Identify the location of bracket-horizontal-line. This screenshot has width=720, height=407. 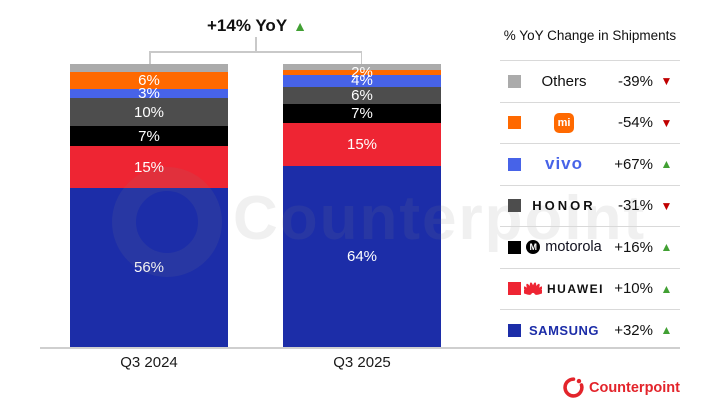
(255, 52).